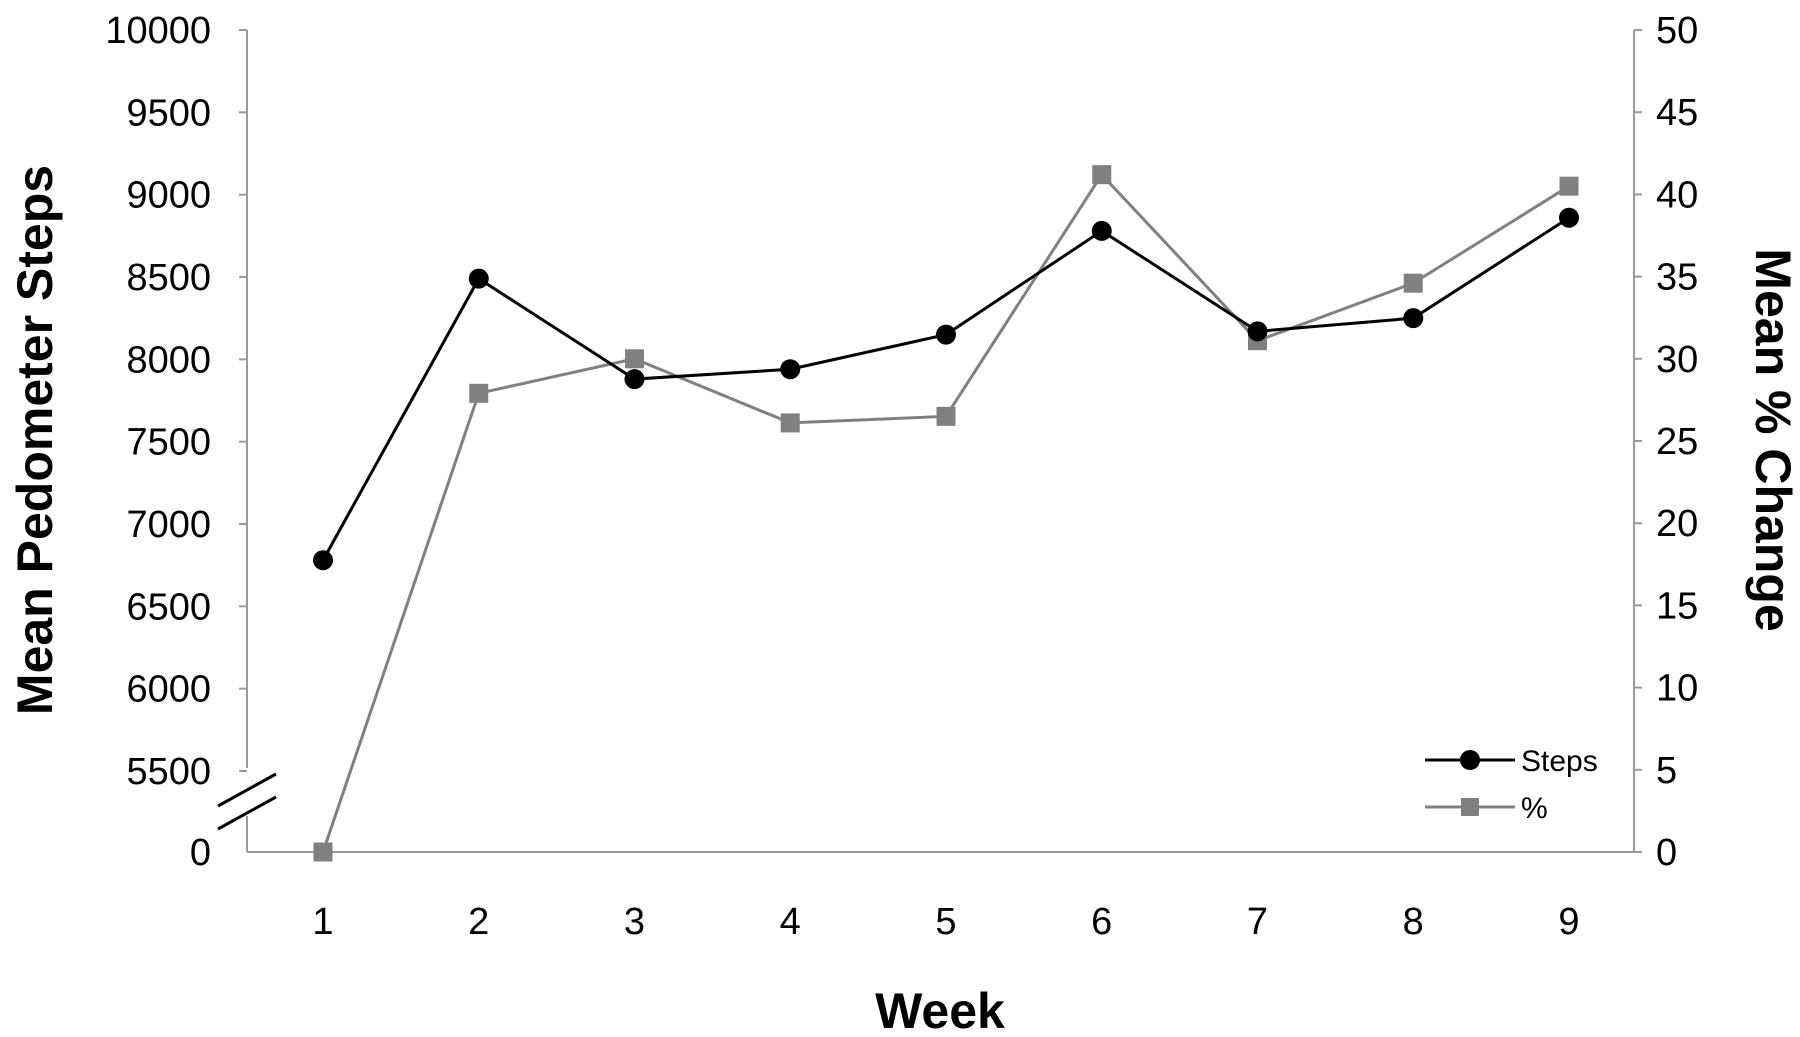  Describe the element at coordinates (1677, 360) in the screenshot. I see `right-tick-label: 30` at that location.